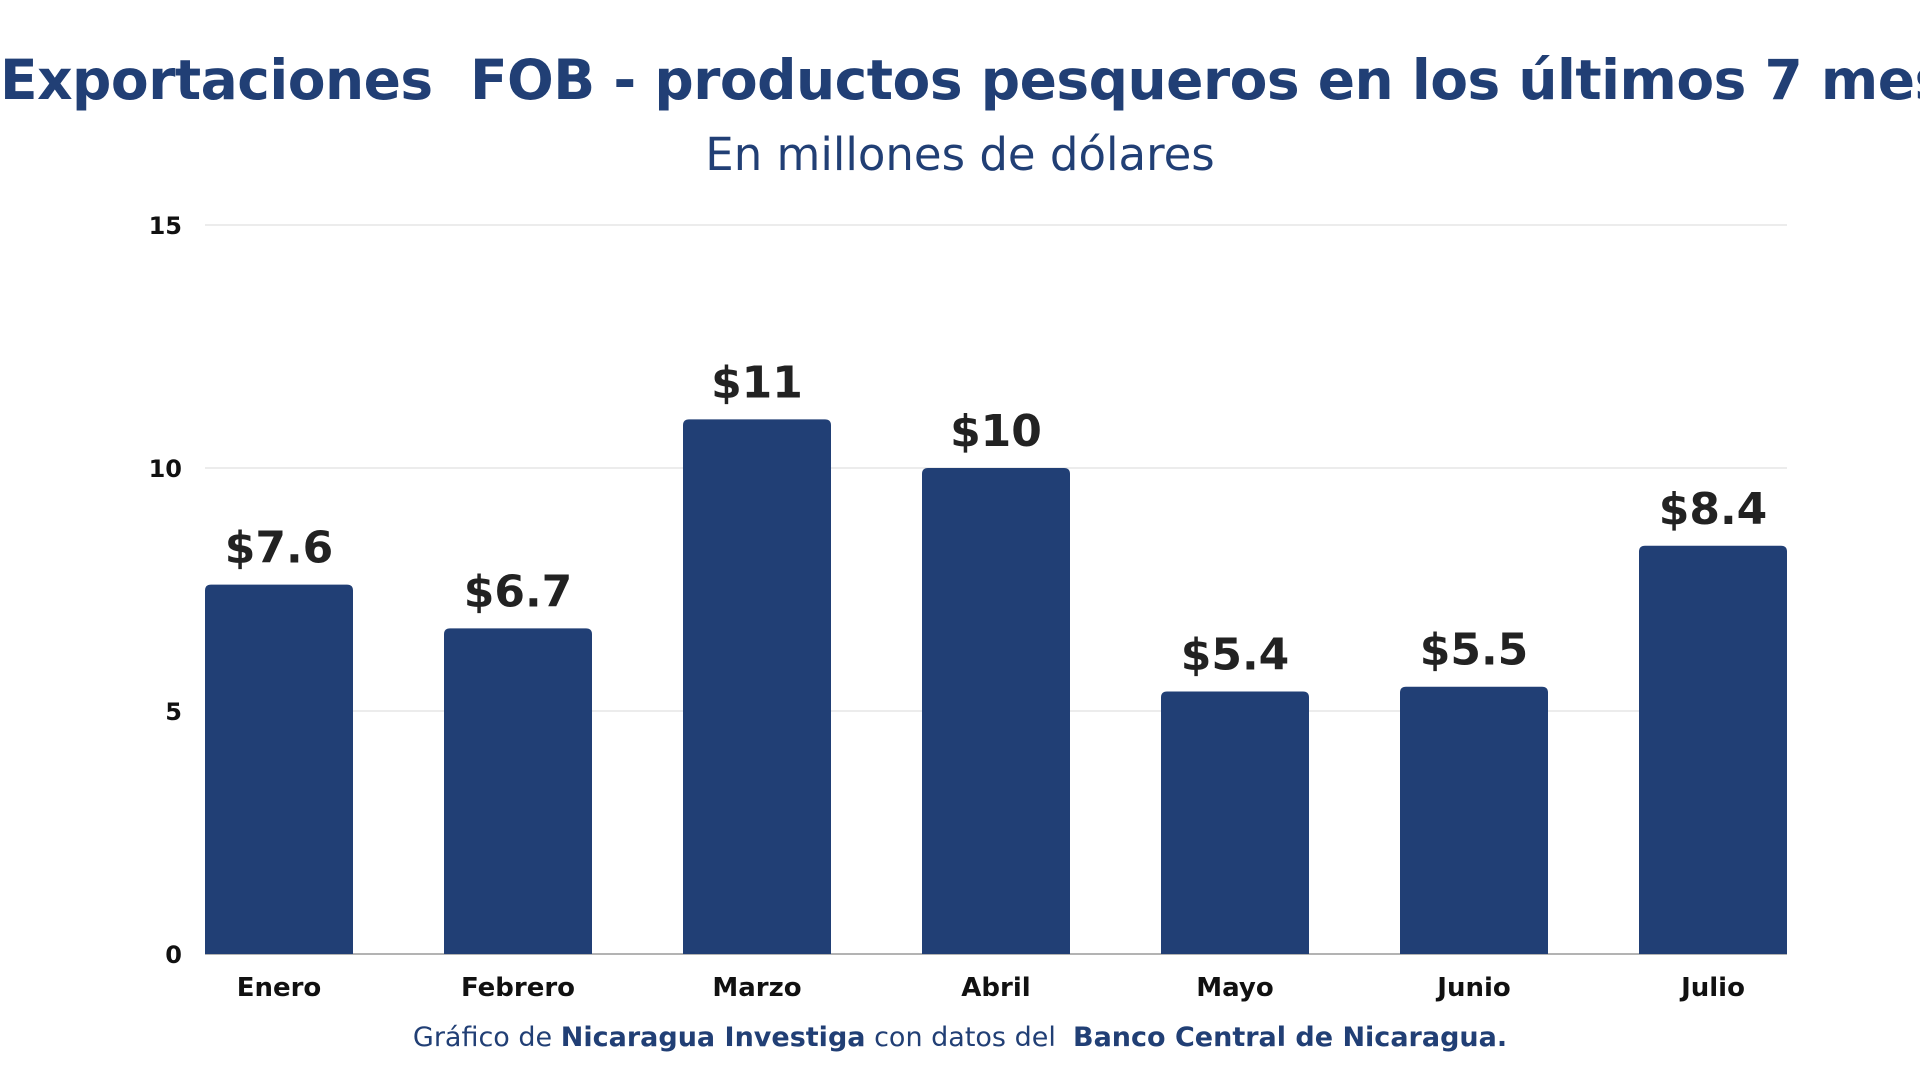 The height and width of the screenshot is (1080, 1920). I want to click on value-label: $7.6, so click(279, 548).